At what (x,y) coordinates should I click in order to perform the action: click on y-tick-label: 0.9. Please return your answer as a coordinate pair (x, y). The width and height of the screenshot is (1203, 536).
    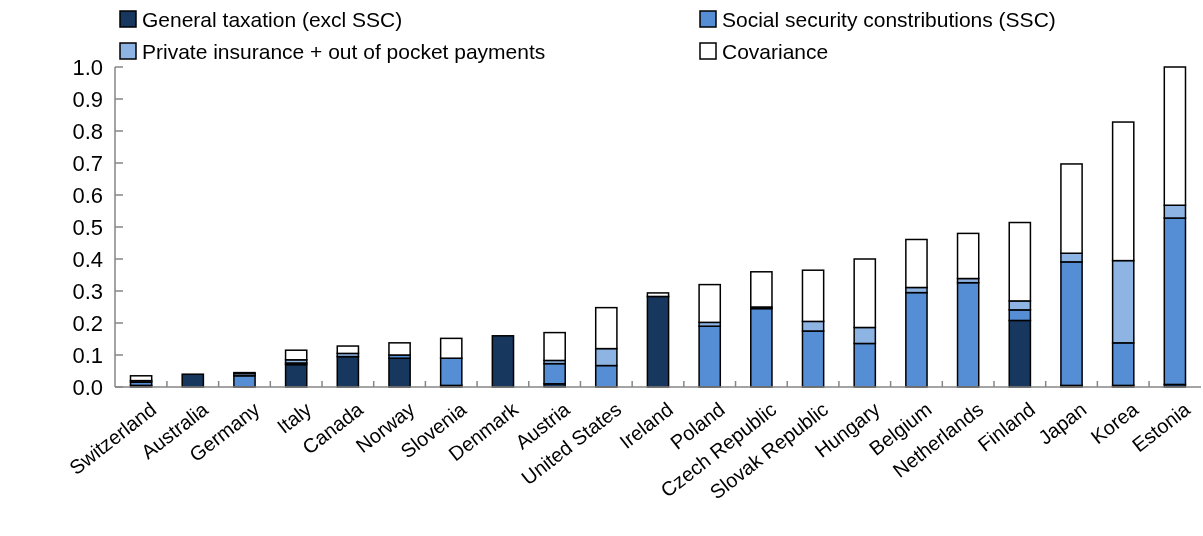
    Looking at the image, I should click on (87, 99).